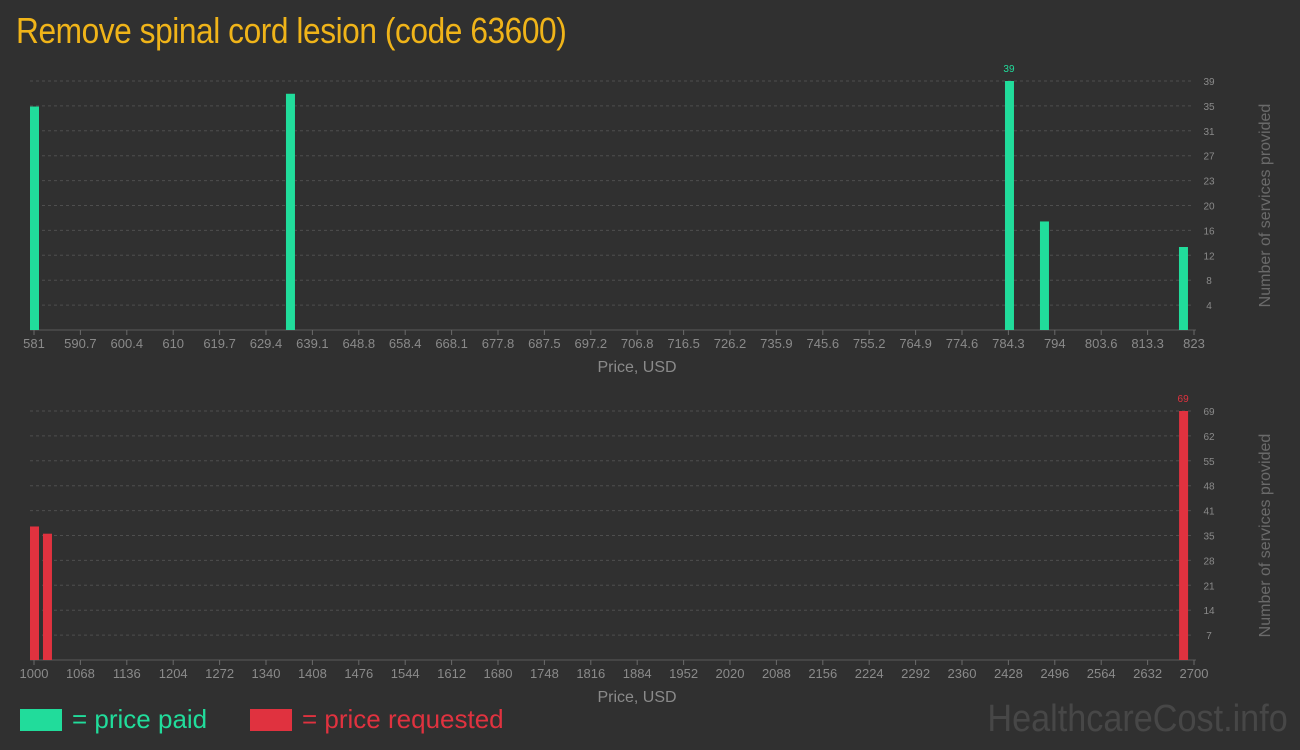 This screenshot has width=1300, height=750. Describe the element at coordinates (730, 343) in the screenshot. I see `x-tick-label: 726.2` at that location.